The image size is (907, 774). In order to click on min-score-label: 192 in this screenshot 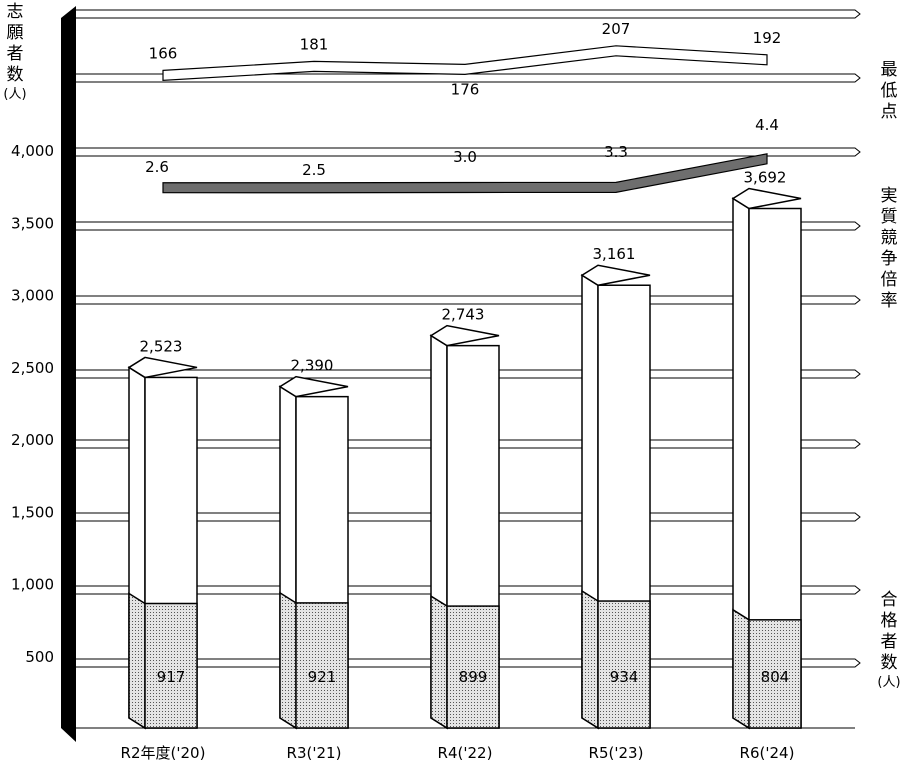, I will do `click(767, 38)`.